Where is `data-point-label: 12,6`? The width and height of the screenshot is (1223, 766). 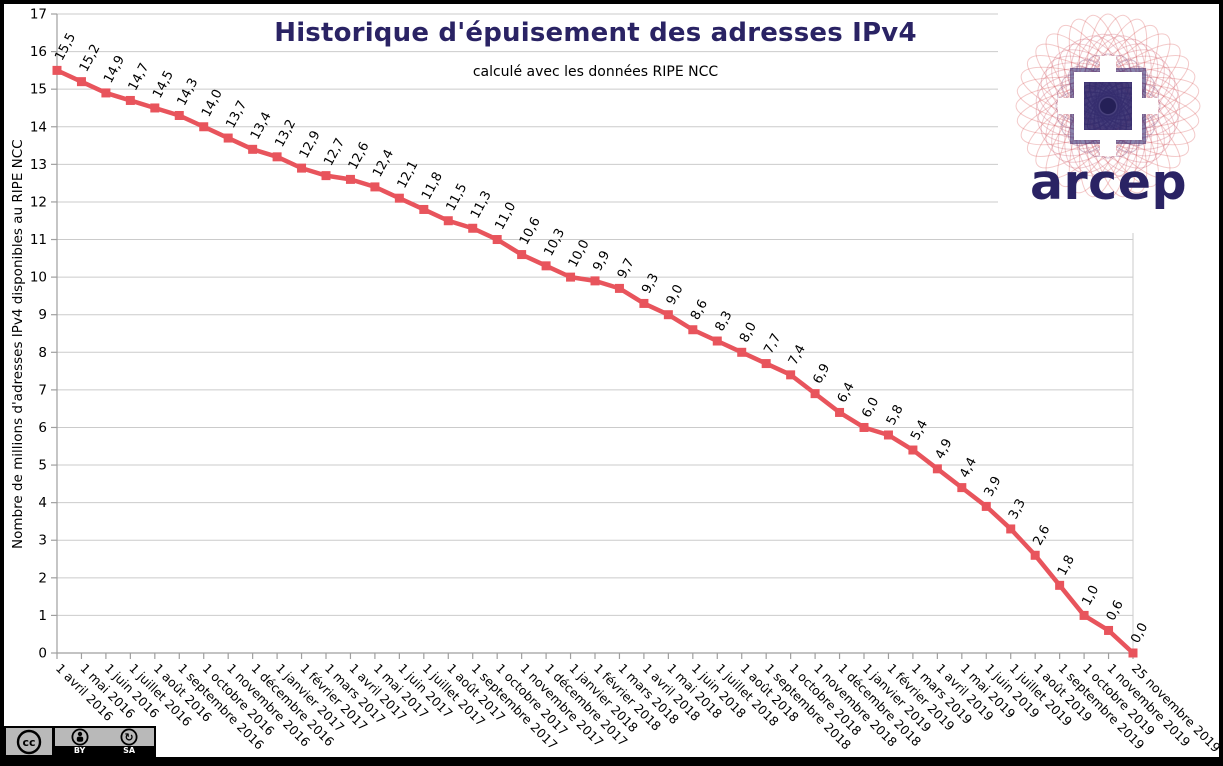 data-point-label: 12,6 is located at coordinates (359, 156).